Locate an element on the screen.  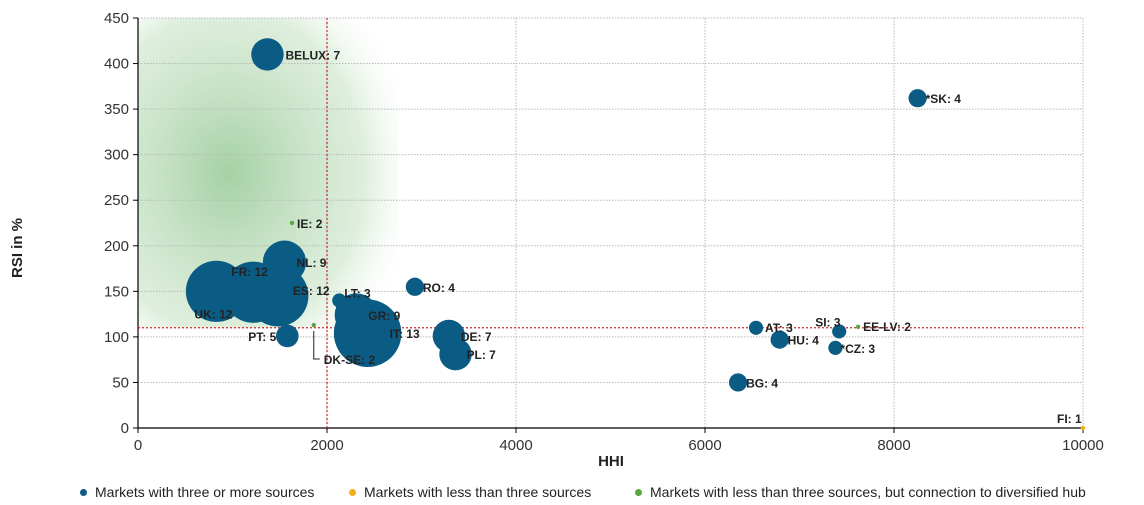
y-tick-label: 400 is located at coordinates (116, 64).